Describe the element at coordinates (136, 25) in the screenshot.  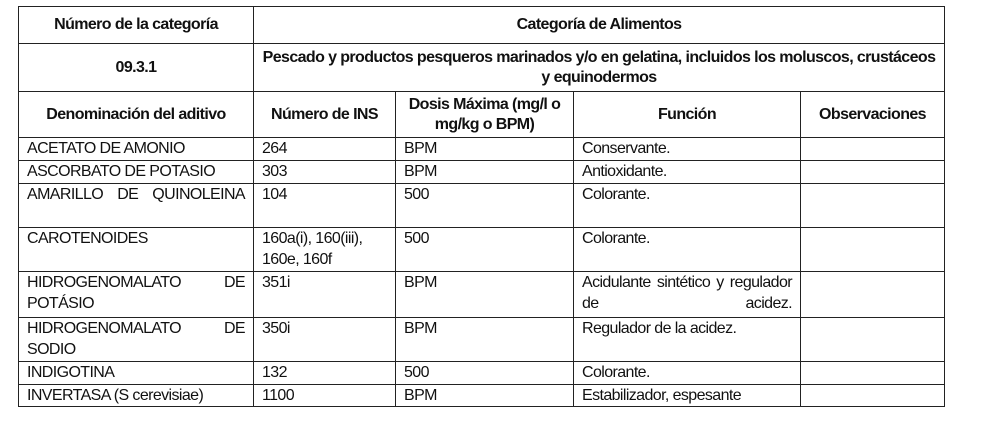
I see `category-number-header: Número de la categoría` at that location.